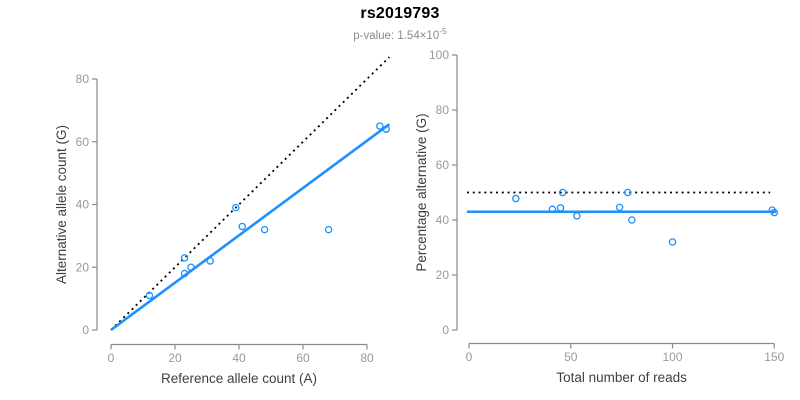 This screenshot has width=800, height=400. I want to click on y-tick-label: 100, so click(439, 55).